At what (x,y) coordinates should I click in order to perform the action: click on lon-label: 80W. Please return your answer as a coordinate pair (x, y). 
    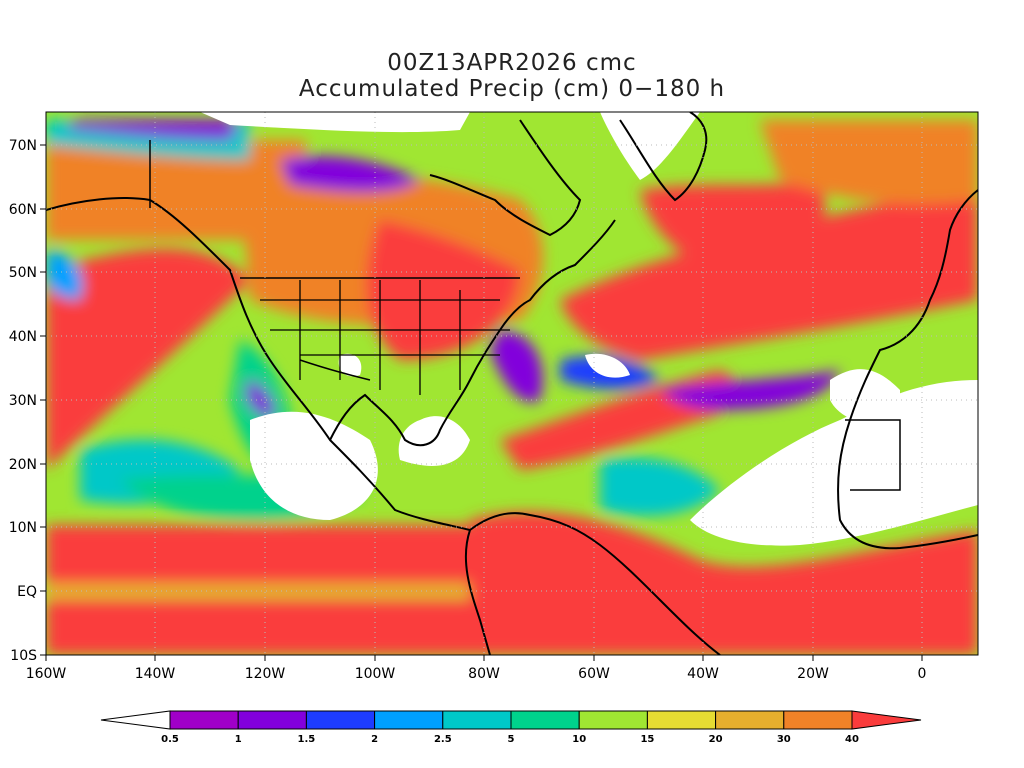
    Looking at the image, I should click on (484, 674).